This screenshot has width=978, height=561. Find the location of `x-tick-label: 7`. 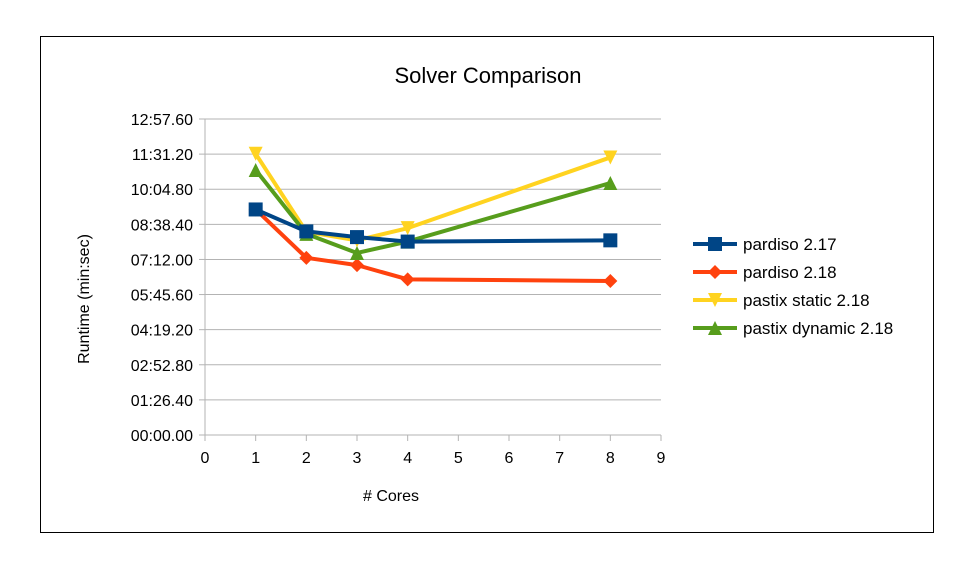

x-tick-label: 7 is located at coordinates (559, 458).